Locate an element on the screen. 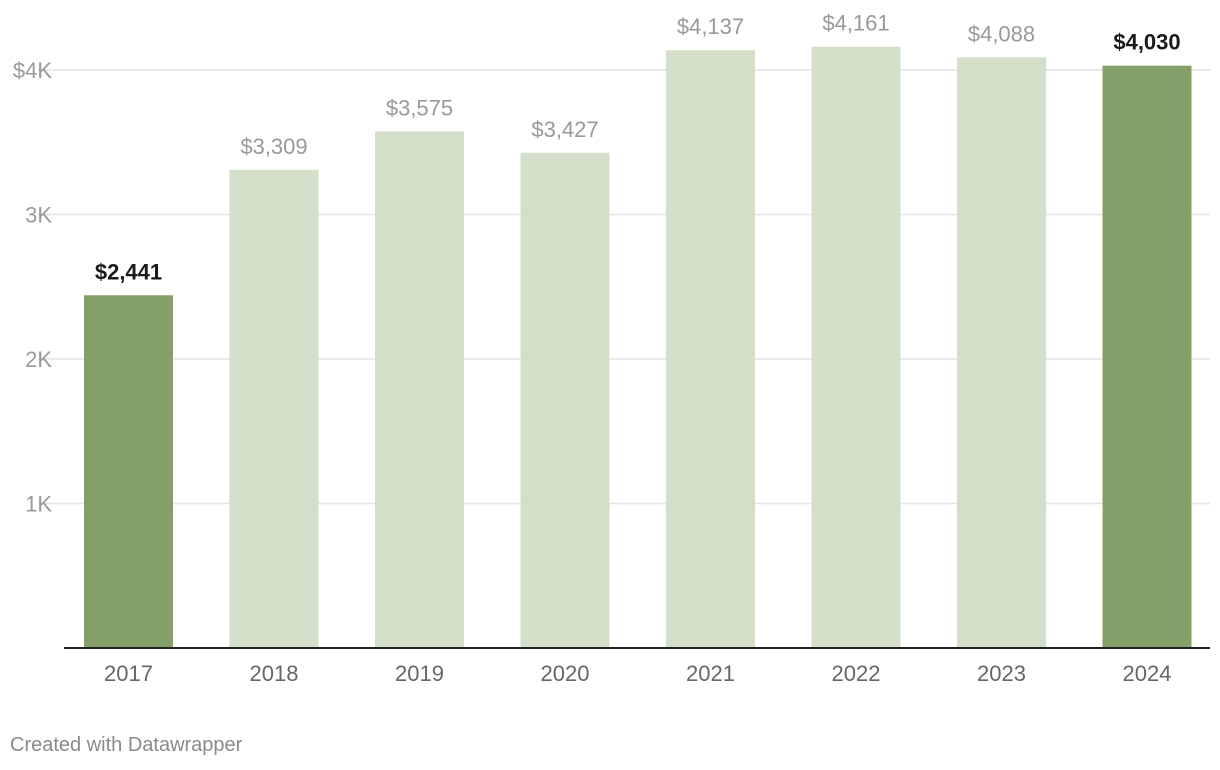 The height and width of the screenshot is (770, 1220). y-tick-label: 3K is located at coordinates (38, 215).